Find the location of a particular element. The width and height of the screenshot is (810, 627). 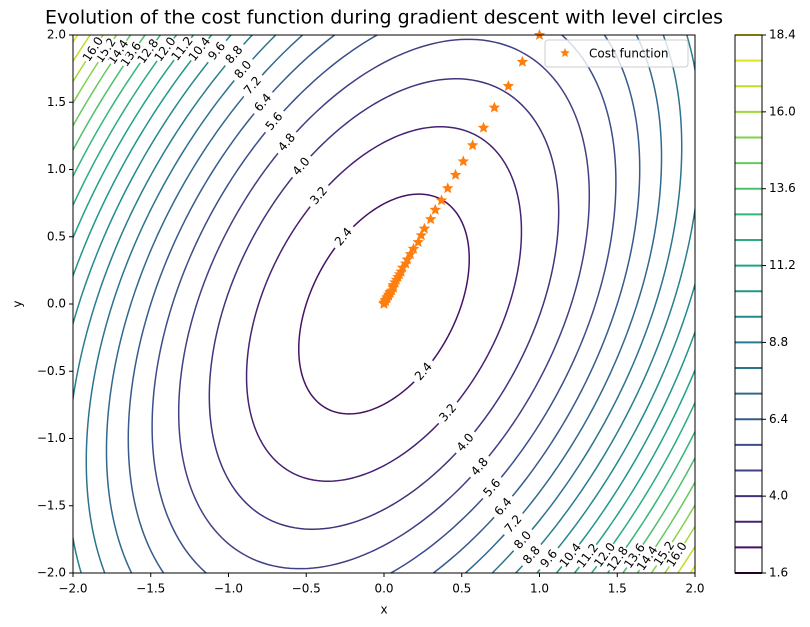

legend-label: Cost function is located at coordinates (629, 54).